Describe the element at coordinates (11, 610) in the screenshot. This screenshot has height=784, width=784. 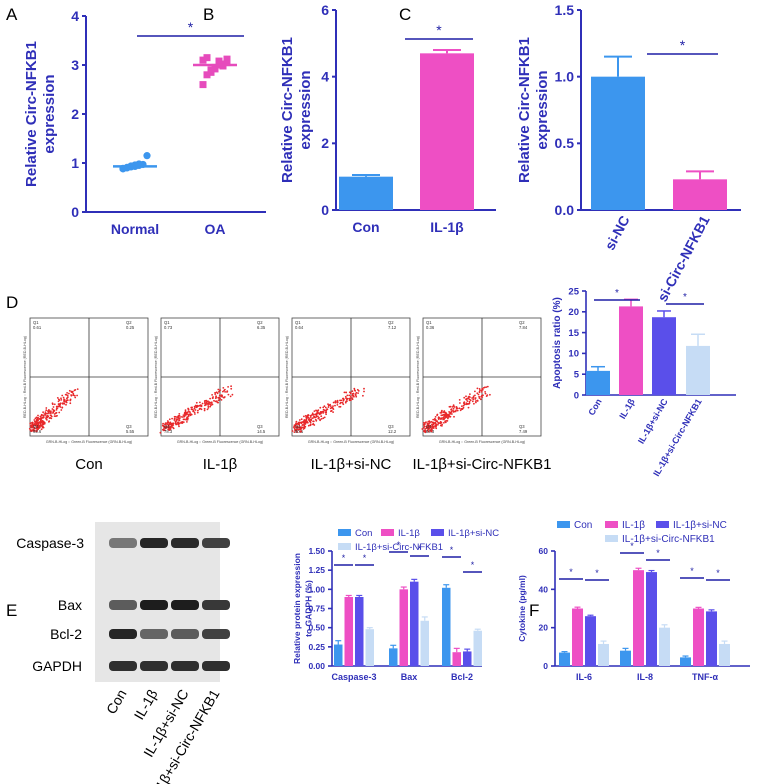
I see `panel-letter-E: E` at that location.